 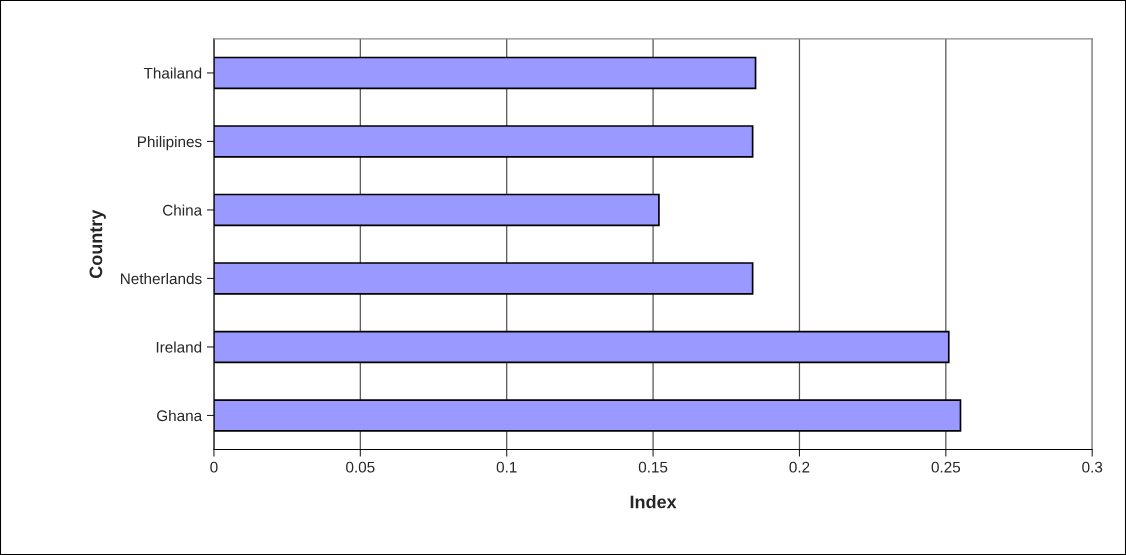 What do you see at coordinates (97, 244) in the screenshot?
I see `y-axis-title: Country` at bounding box center [97, 244].